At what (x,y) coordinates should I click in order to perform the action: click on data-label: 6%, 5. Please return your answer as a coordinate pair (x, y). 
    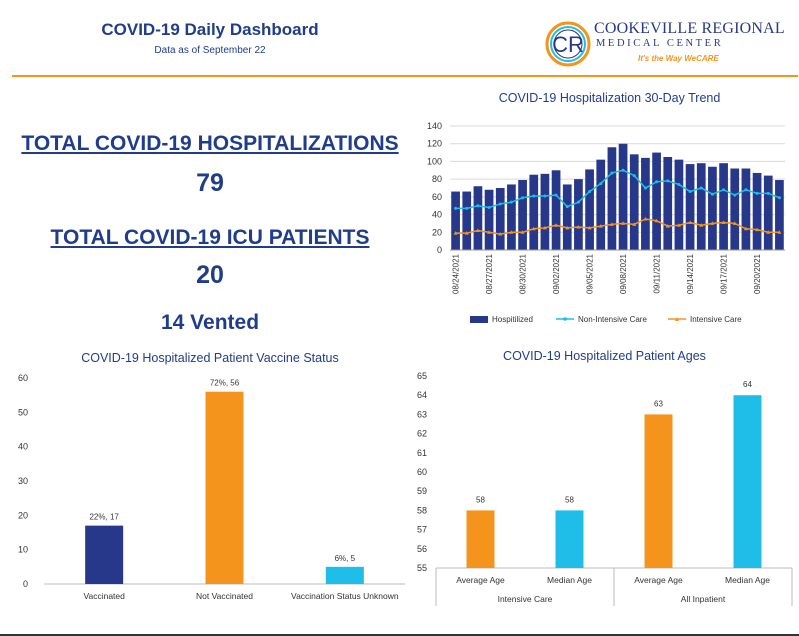
    Looking at the image, I should click on (345, 558).